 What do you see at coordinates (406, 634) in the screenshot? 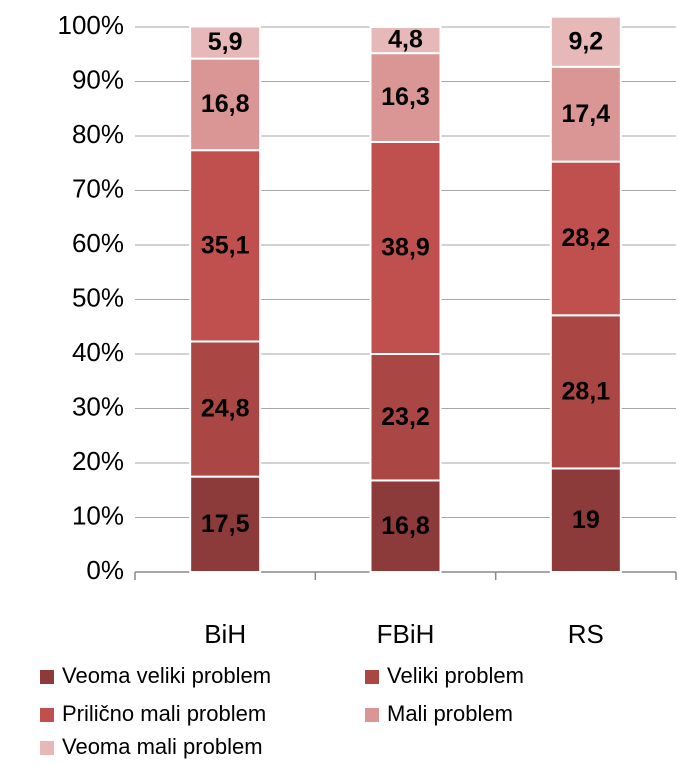
I see `x-tick-label: FBiH` at bounding box center [406, 634].